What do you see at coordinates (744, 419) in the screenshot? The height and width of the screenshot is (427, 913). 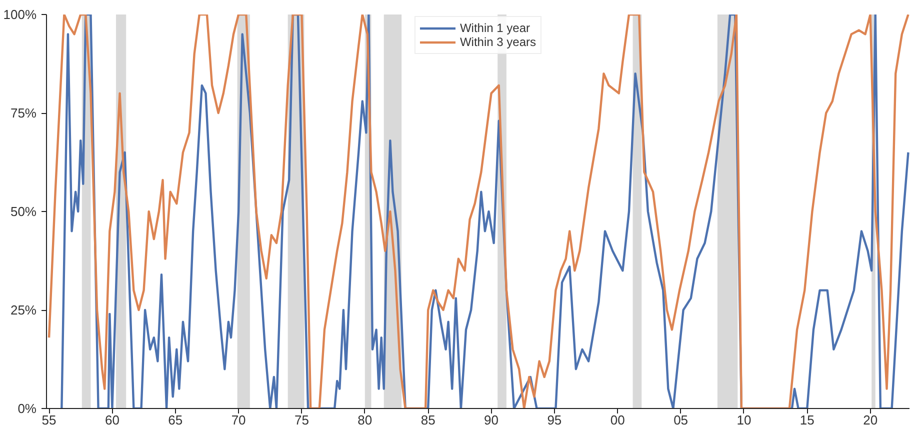 I see `x-tick-label: 10` at bounding box center [744, 419].